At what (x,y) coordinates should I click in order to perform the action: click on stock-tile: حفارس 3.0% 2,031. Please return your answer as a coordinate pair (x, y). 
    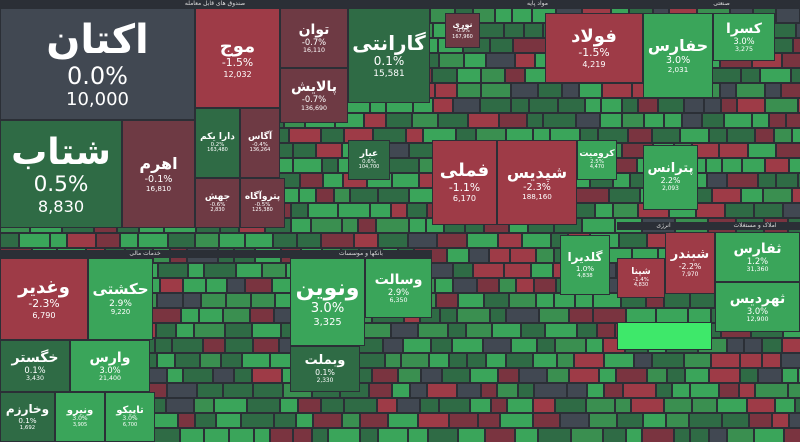
    Looking at the image, I should click on (678, 55).